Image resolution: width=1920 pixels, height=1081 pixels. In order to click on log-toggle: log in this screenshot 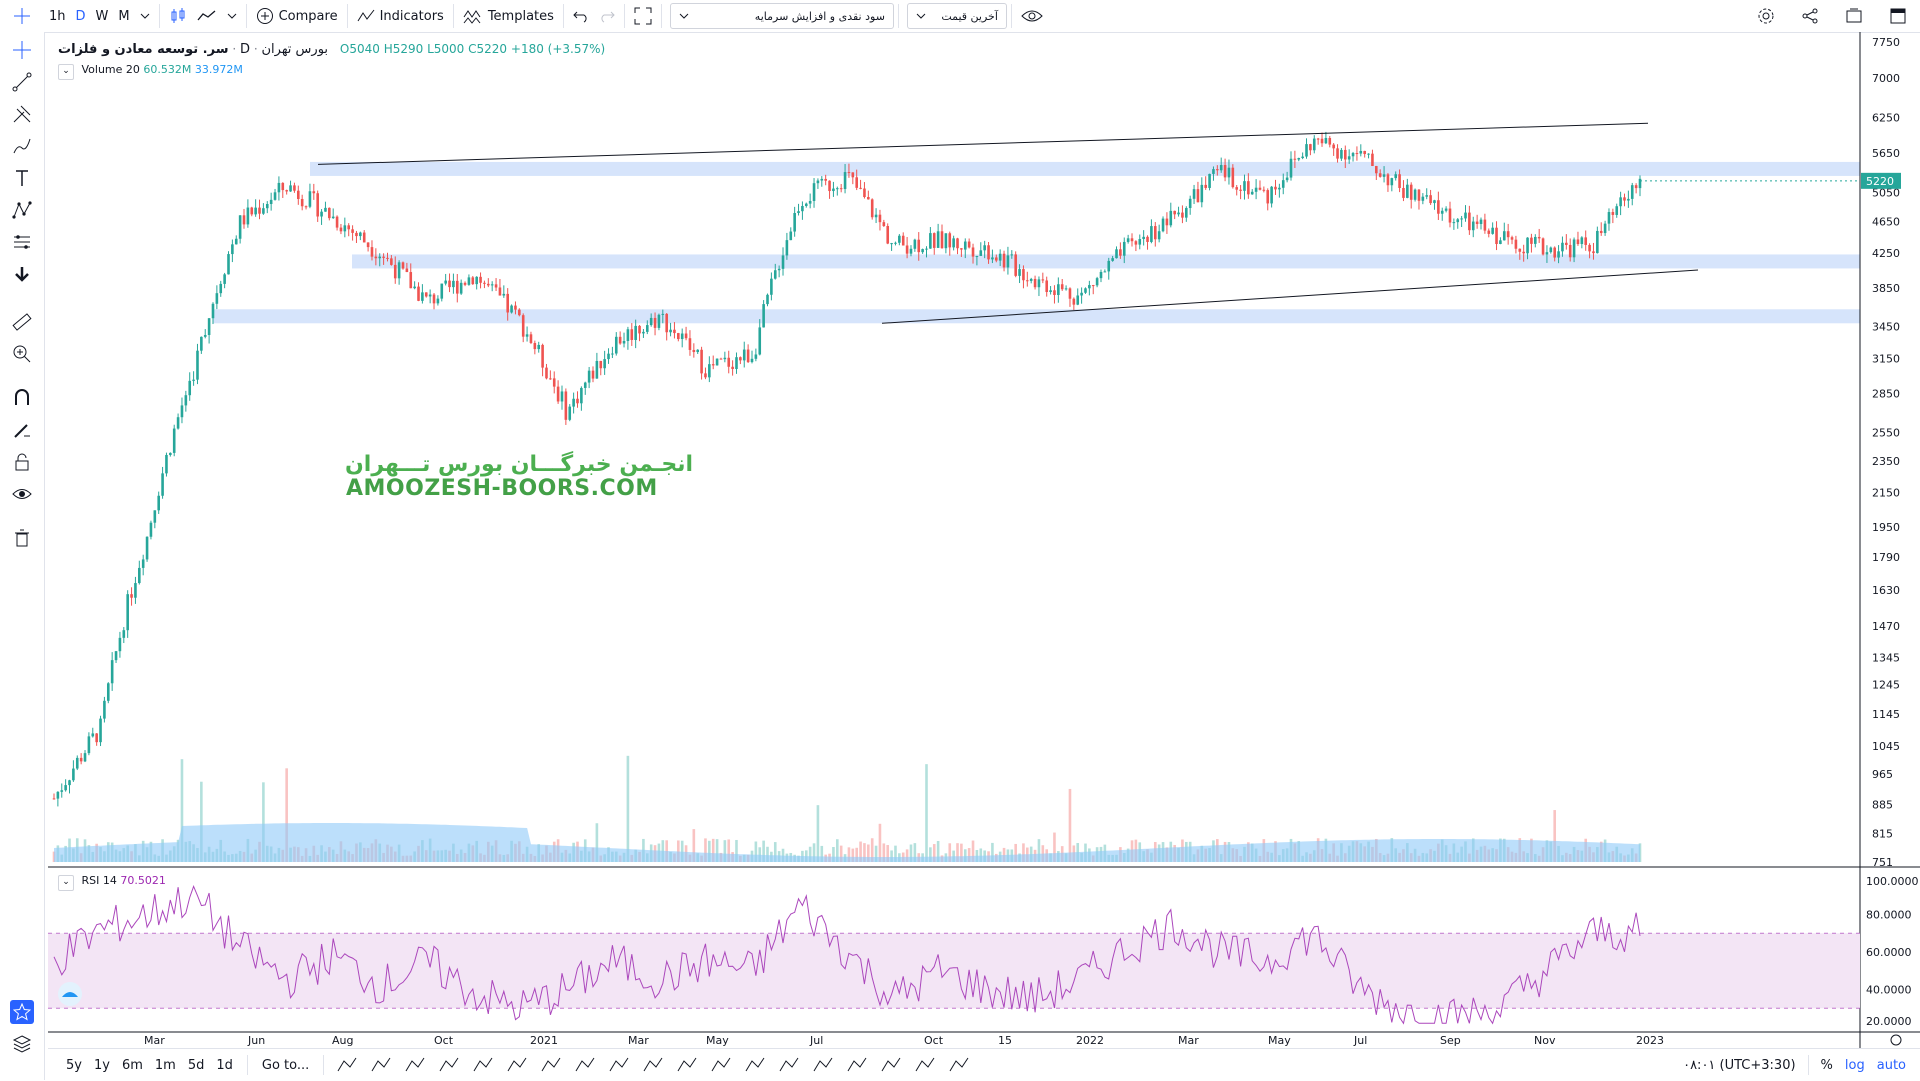, I will do `click(1854, 1065)`.